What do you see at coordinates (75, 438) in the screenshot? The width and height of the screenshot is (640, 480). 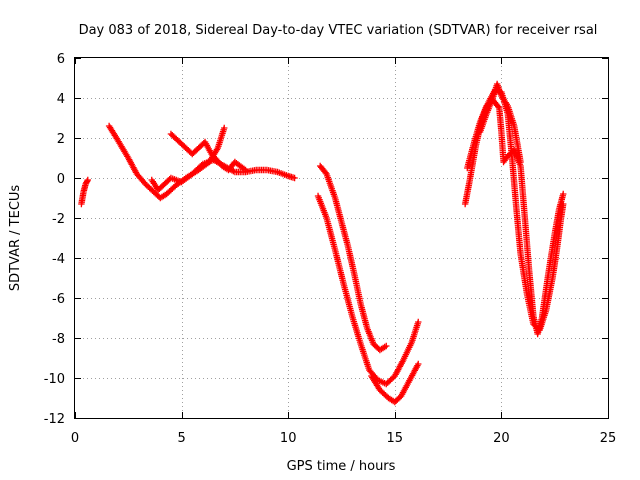 I see `x-tick-label: 0` at bounding box center [75, 438].